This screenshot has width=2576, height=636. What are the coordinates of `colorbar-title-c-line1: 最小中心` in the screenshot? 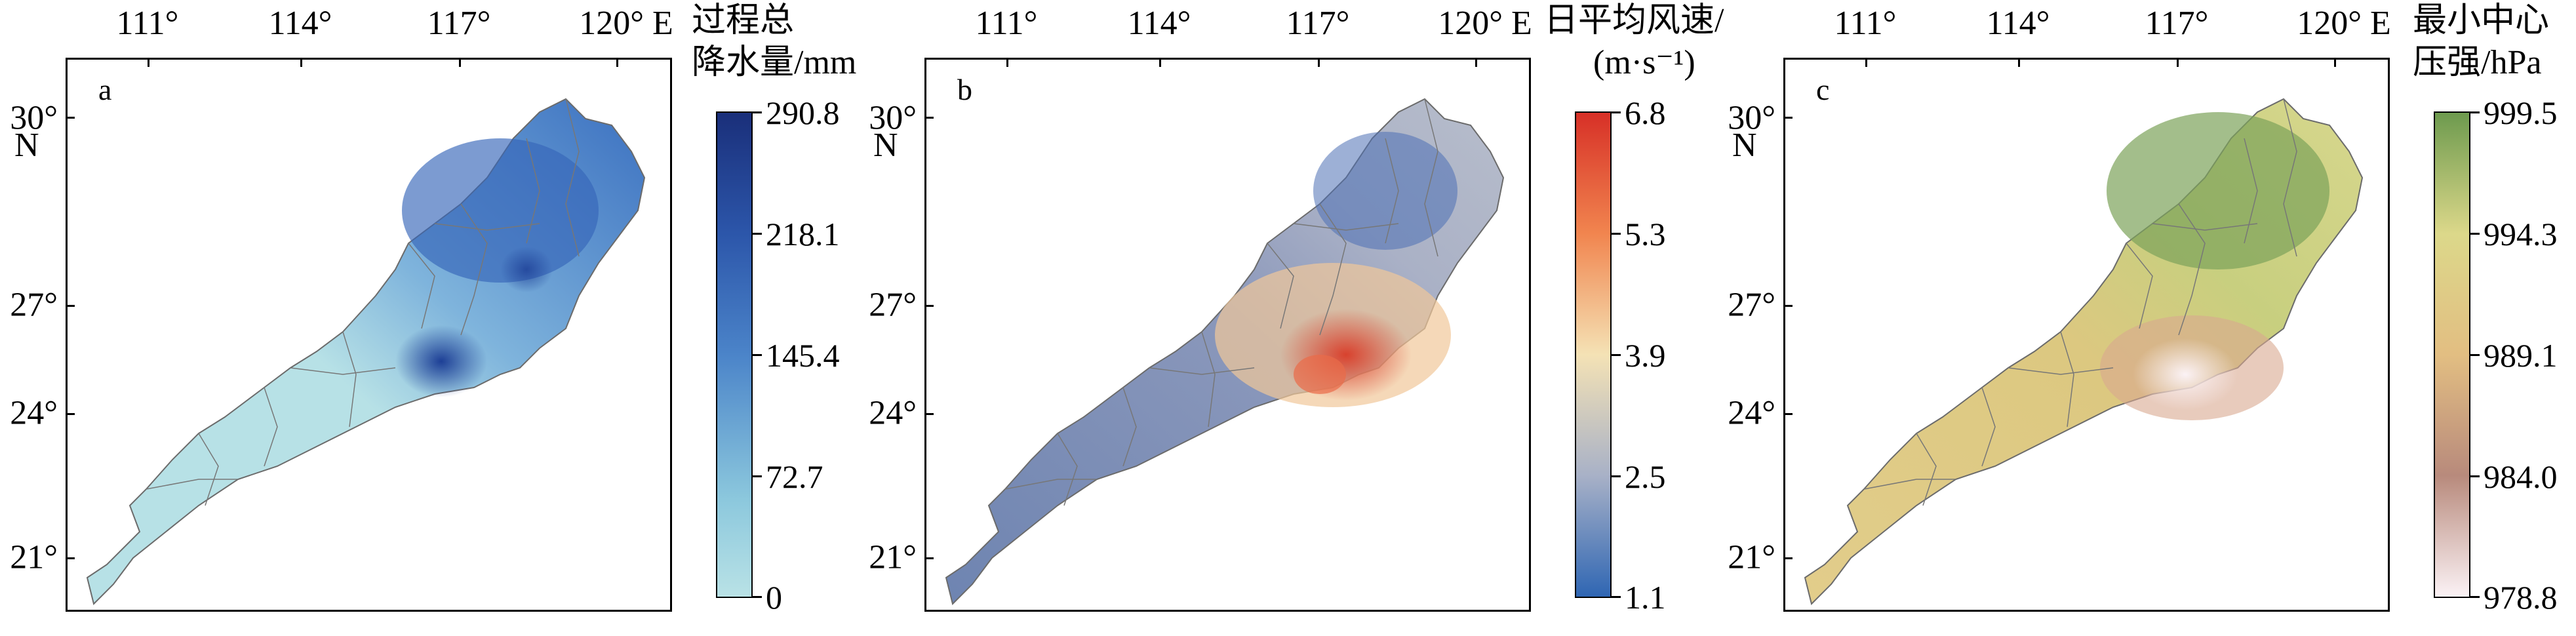 It's located at (2481, 20).